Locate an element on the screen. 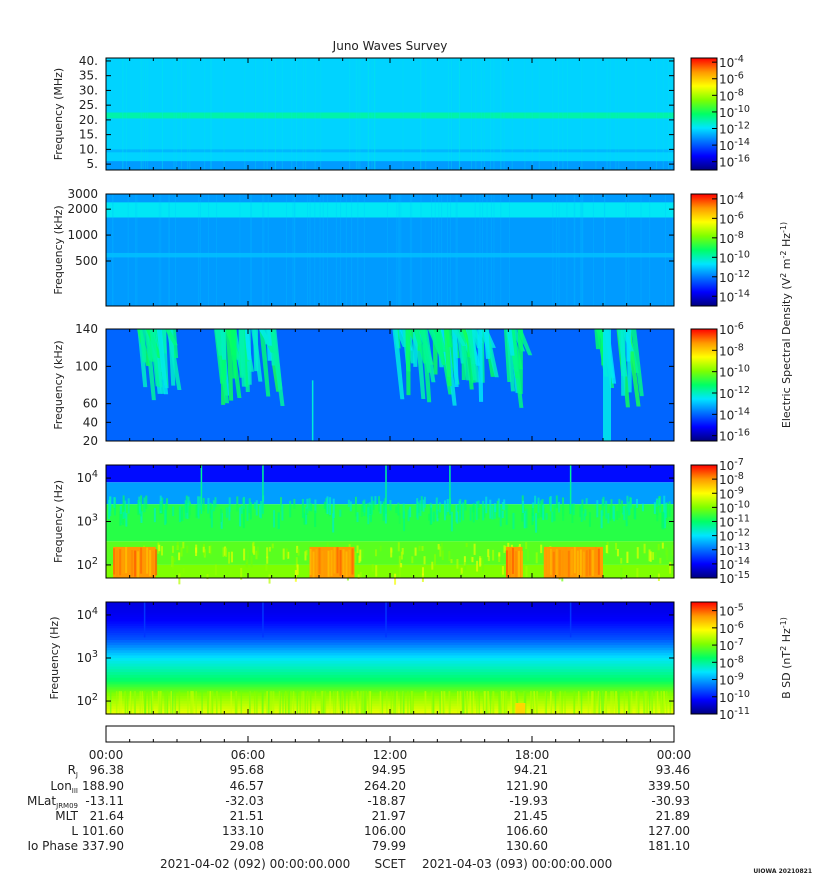 The height and width of the screenshot is (880, 815). ephemeris-value: 133.10 is located at coordinates (243, 831).